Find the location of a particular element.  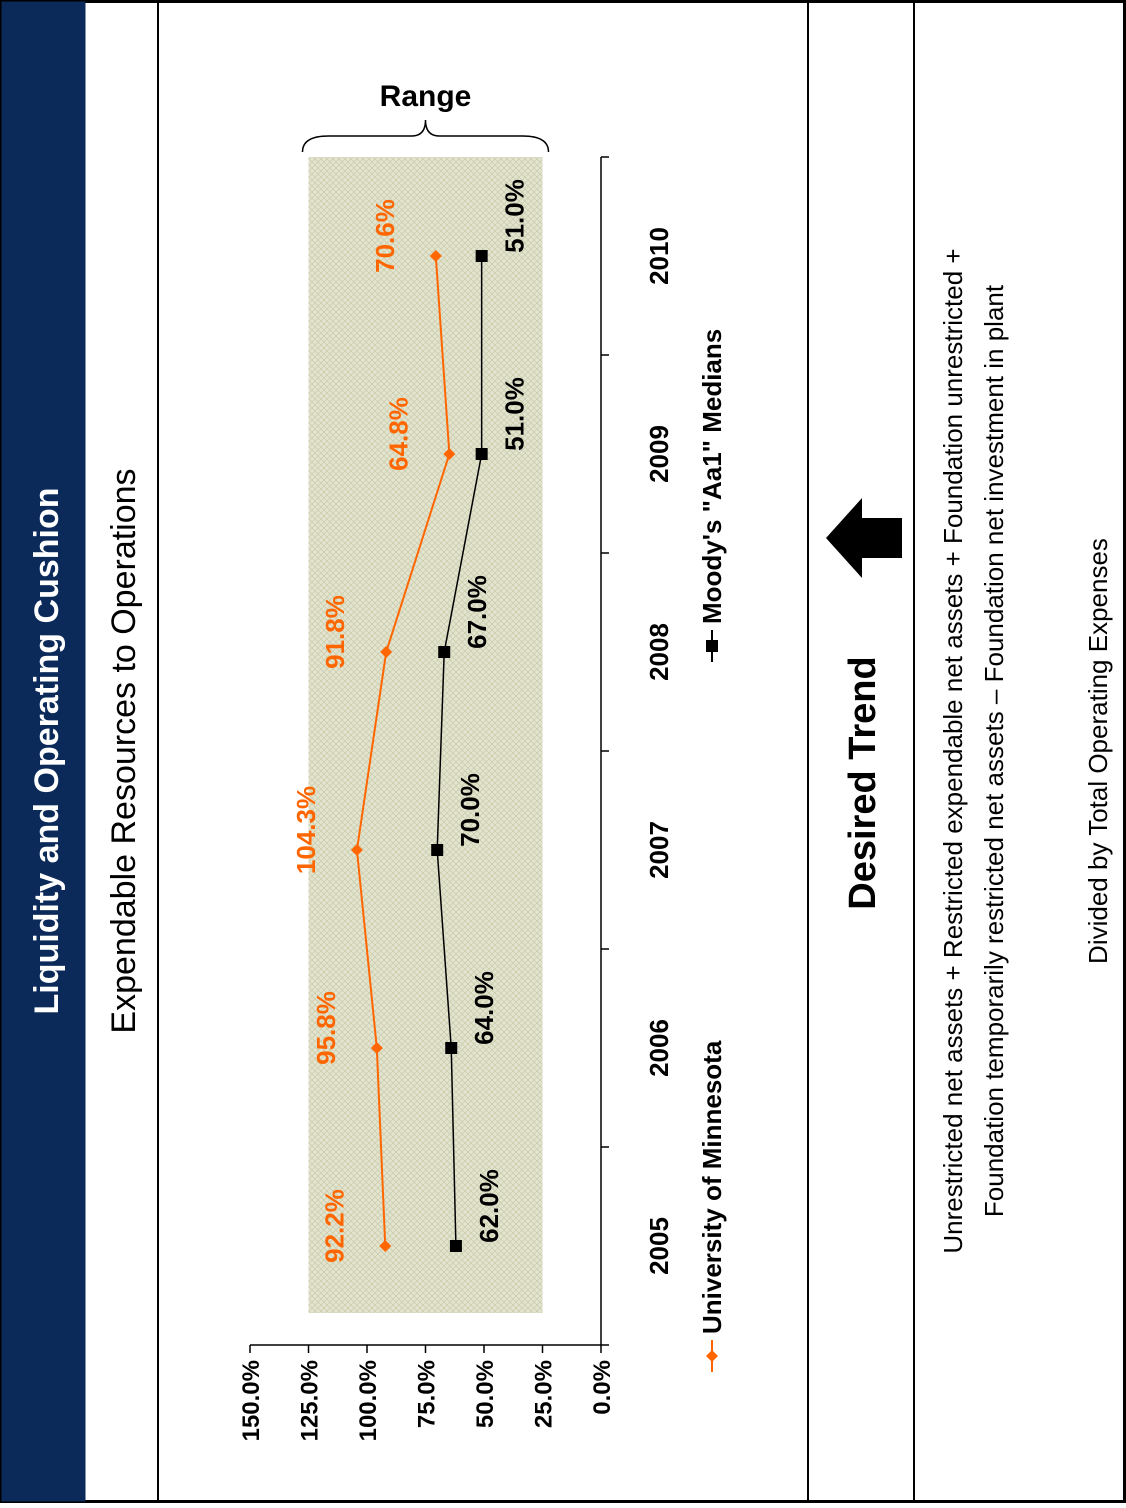

data-label: 62.0% is located at coordinates (489, 1206).